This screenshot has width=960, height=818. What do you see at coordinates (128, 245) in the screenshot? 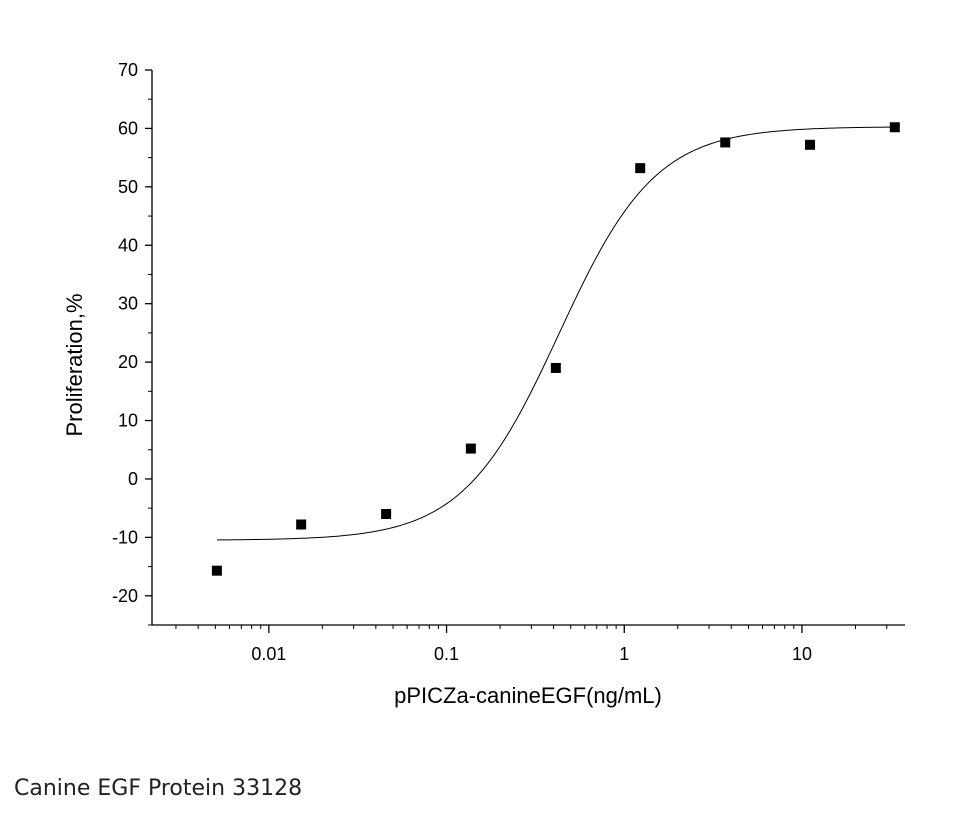
I see `y-tick-label: 40` at bounding box center [128, 245].